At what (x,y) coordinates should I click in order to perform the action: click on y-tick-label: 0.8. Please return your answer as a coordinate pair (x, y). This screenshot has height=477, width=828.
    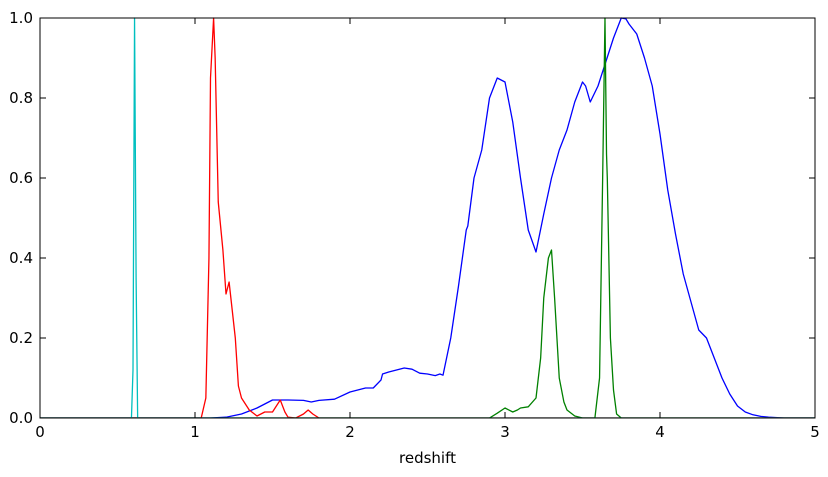
    Looking at the image, I should click on (21, 98).